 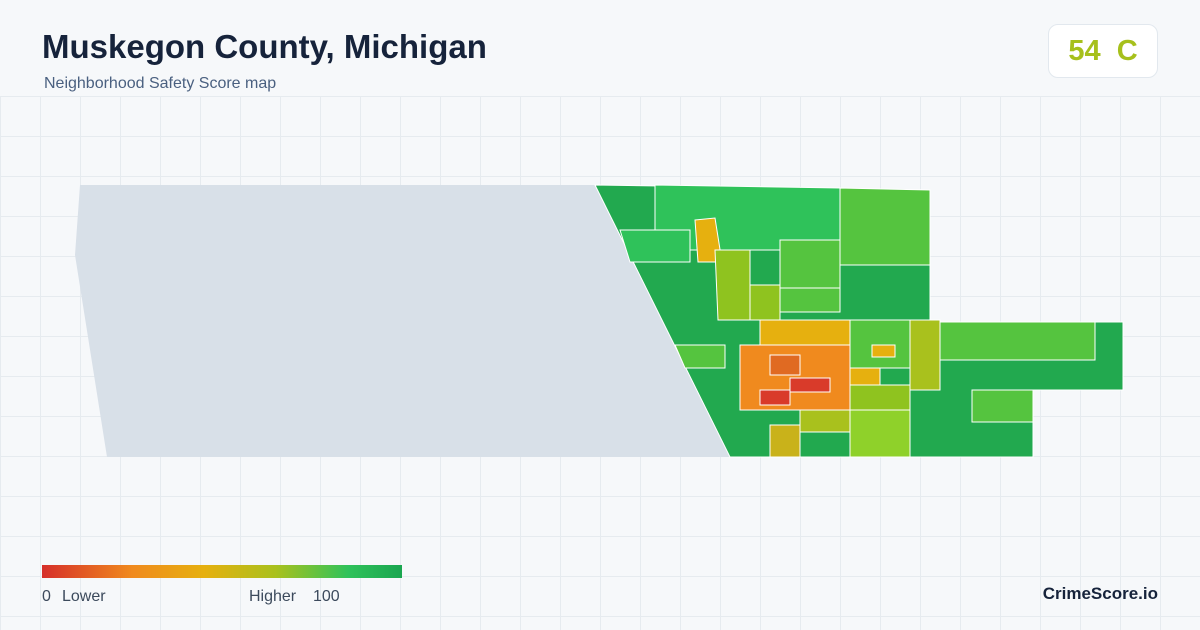 I want to click on legend-max: 100, so click(x=326, y=596).